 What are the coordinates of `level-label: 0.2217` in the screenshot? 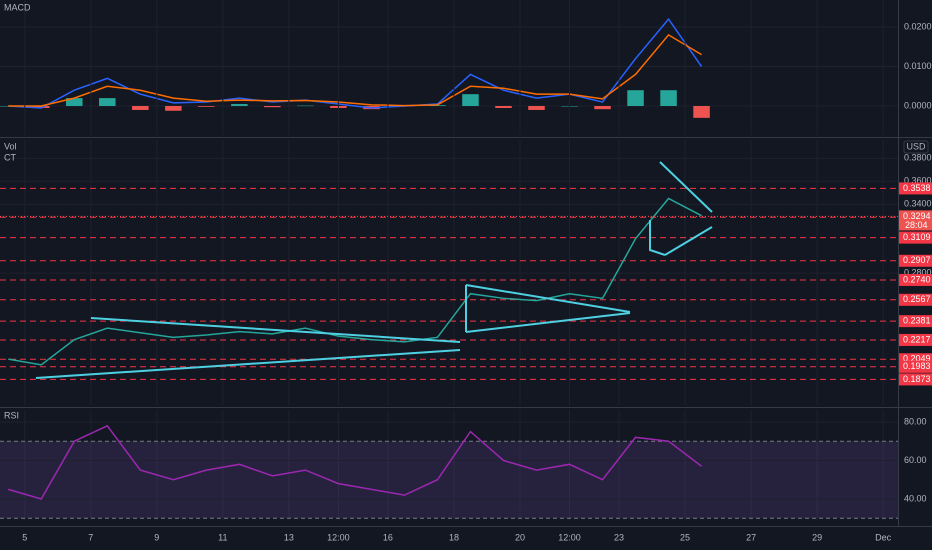 It's located at (917, 339).